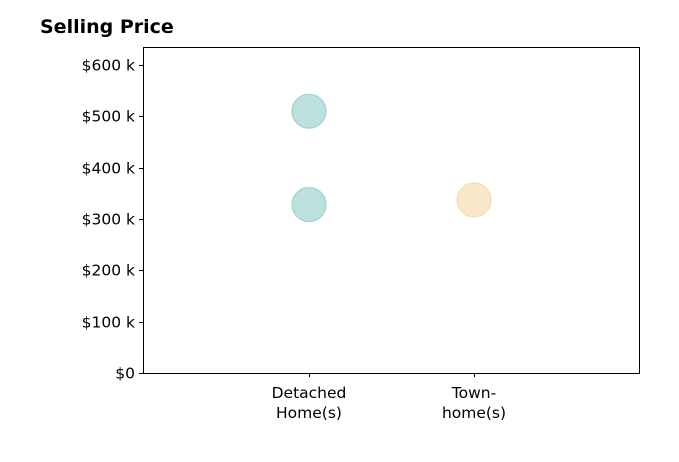  I want to click on y-tick-label-3: $300 k, so click(108, 220).